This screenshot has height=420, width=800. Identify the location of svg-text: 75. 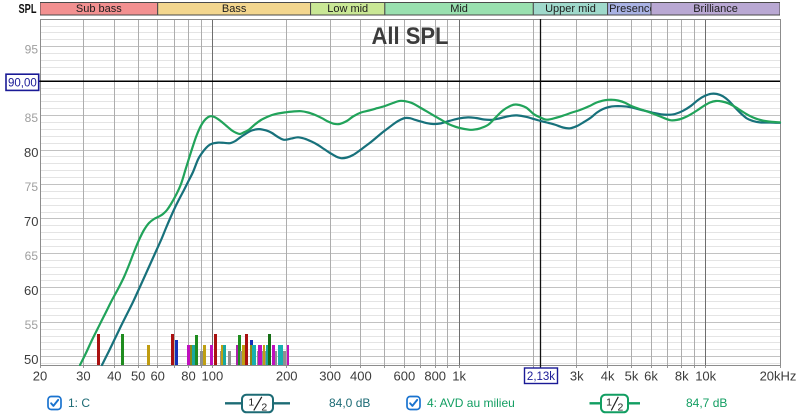
(32, 187).